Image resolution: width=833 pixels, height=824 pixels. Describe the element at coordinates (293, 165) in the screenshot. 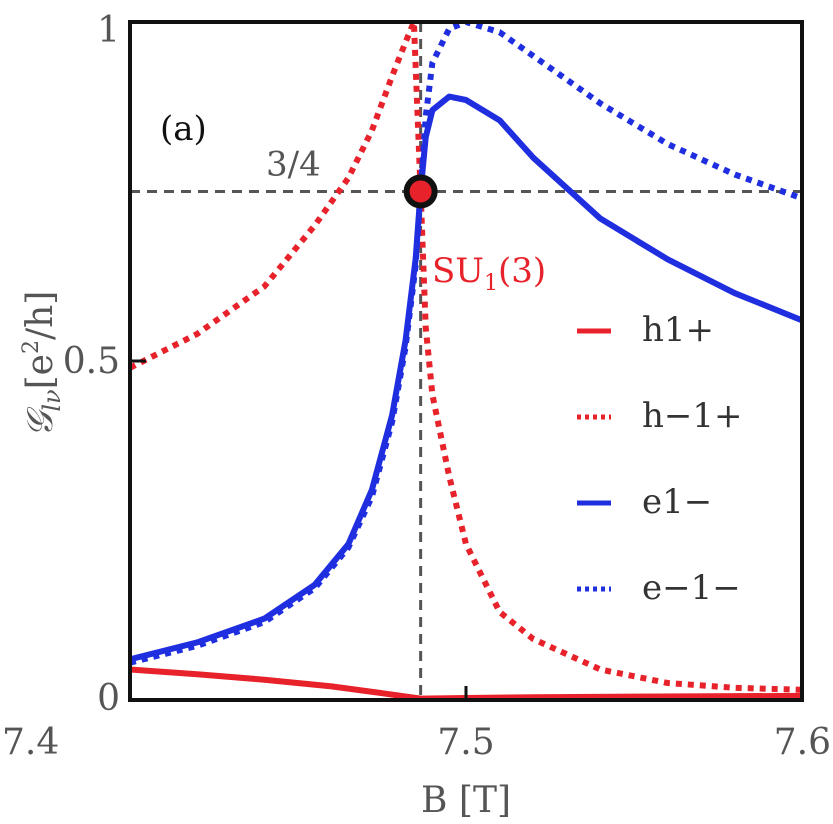

I see `reference-label-three-quarters: 3/4` at that location.